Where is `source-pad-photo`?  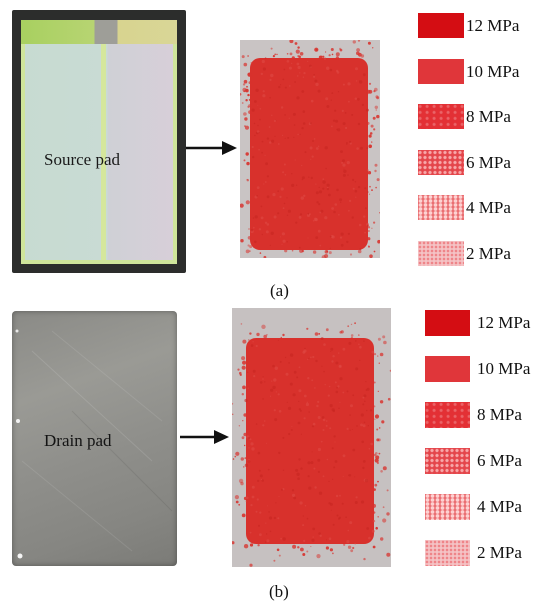
source-pad-photo is located at coordinates (99, 141).